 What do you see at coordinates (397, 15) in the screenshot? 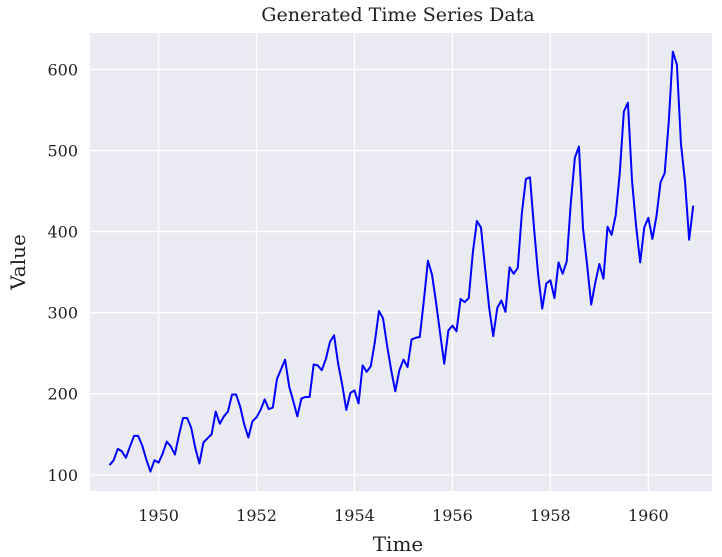
I see `chart-title: Generated Time Series Data` at bounding box center [397, 15].